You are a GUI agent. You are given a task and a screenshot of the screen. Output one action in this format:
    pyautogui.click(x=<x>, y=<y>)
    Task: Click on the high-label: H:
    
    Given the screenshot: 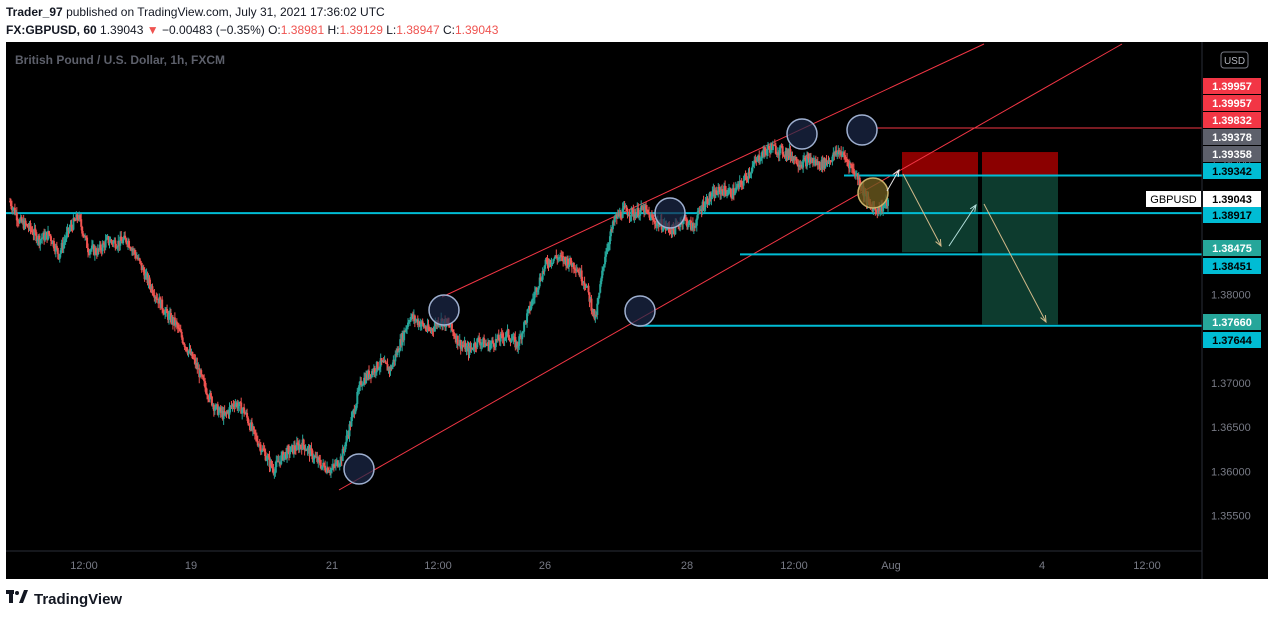 What is the action you would take?
    pyautogui.click(x=333, y=30)
    